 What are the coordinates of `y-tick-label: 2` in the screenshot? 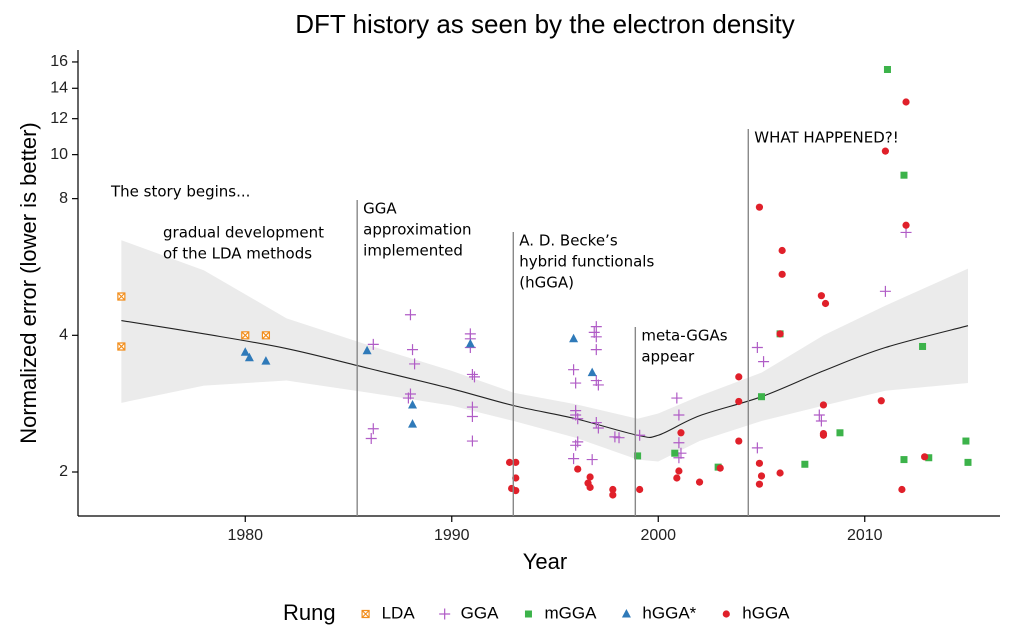 It's located at (63, 471).